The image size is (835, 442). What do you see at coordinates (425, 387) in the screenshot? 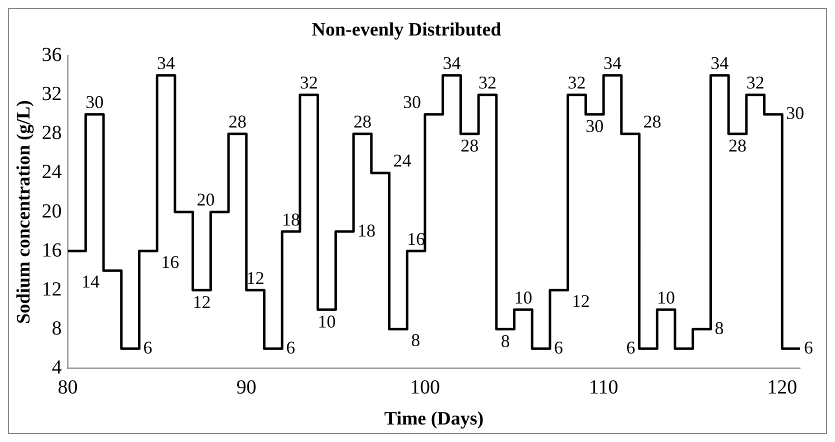
I see `x-tick-label: 100` at bounding box center [425, 387].